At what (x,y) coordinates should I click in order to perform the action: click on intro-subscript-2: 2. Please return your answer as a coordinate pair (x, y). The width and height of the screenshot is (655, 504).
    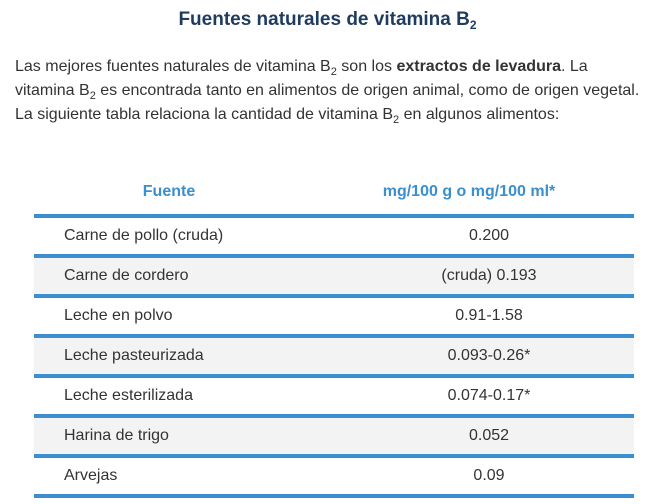
    Looking at the image, I should click on (92, 96).